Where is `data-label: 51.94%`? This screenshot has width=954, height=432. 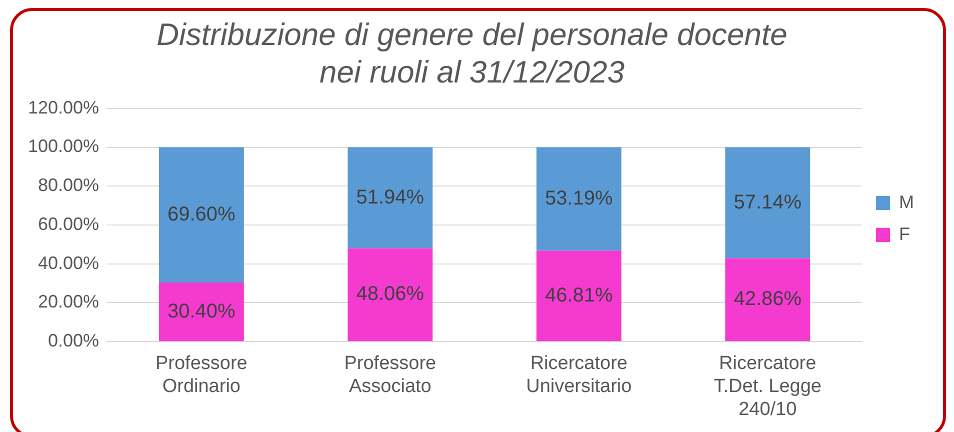 data-label: 51.94% is located at coordinates (390, 197).